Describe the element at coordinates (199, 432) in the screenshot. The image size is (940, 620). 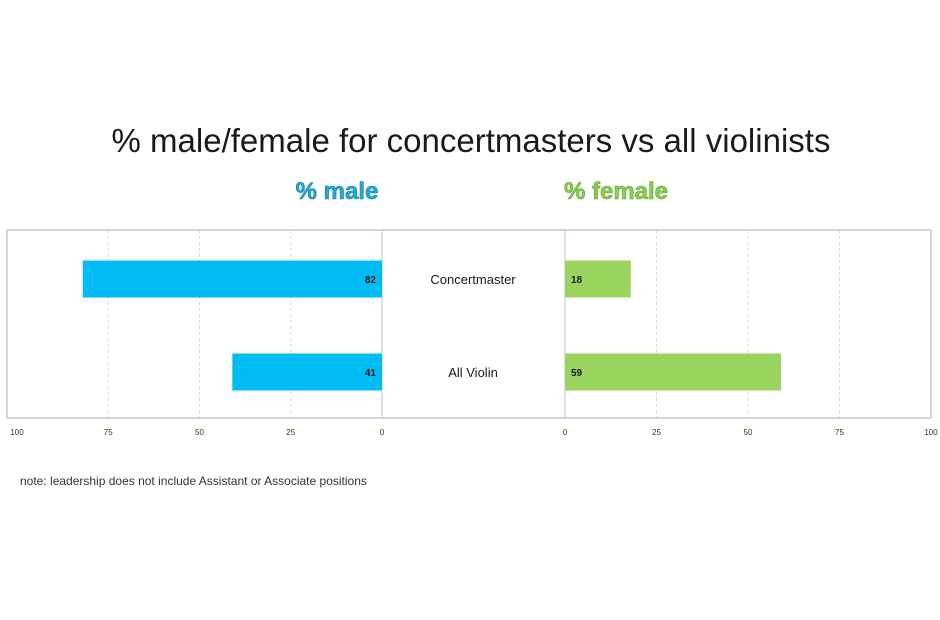
I see `tick-left-50: 50` at that location.